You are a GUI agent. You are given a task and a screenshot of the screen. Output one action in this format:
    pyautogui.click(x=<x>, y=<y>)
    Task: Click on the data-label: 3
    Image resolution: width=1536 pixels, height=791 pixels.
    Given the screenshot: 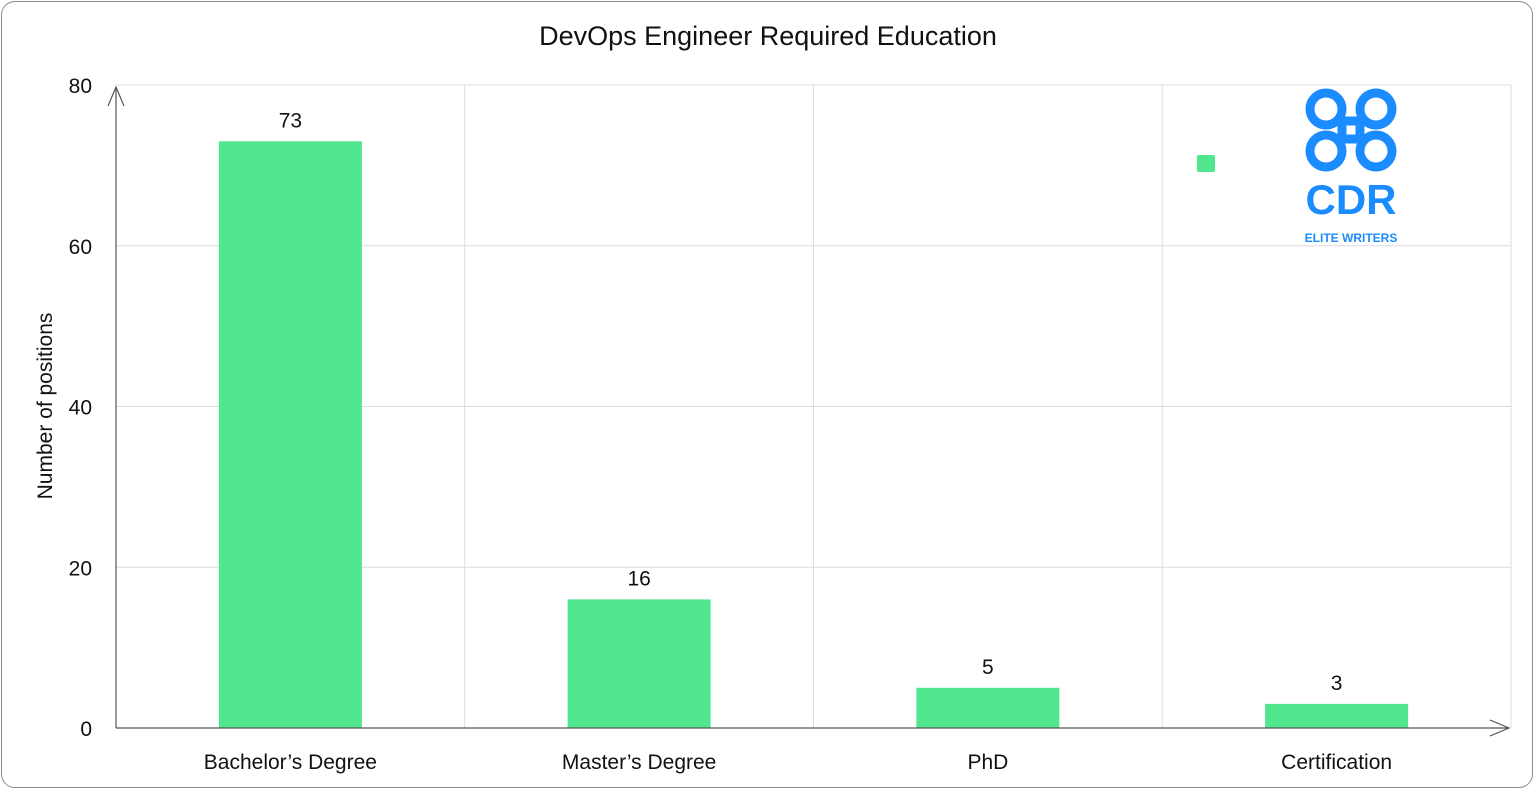 What is the action you would take?
    pyautogui.click(x=1337, y=683)
    